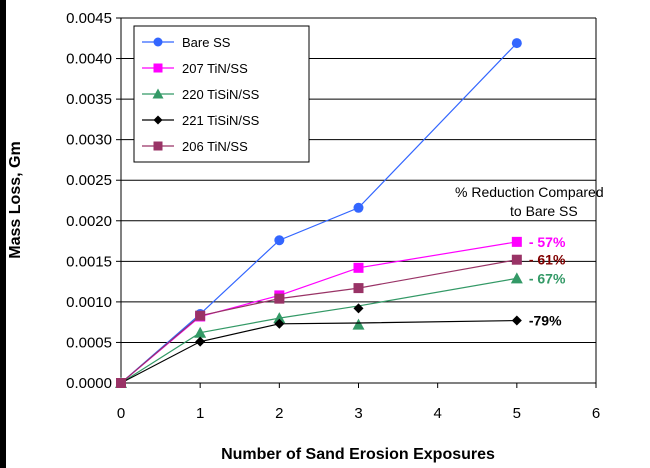 Image resolution: width=650 pixels, height=468 pixels. I want to click on y-tick-label: 0.0015, so click(89, 261).